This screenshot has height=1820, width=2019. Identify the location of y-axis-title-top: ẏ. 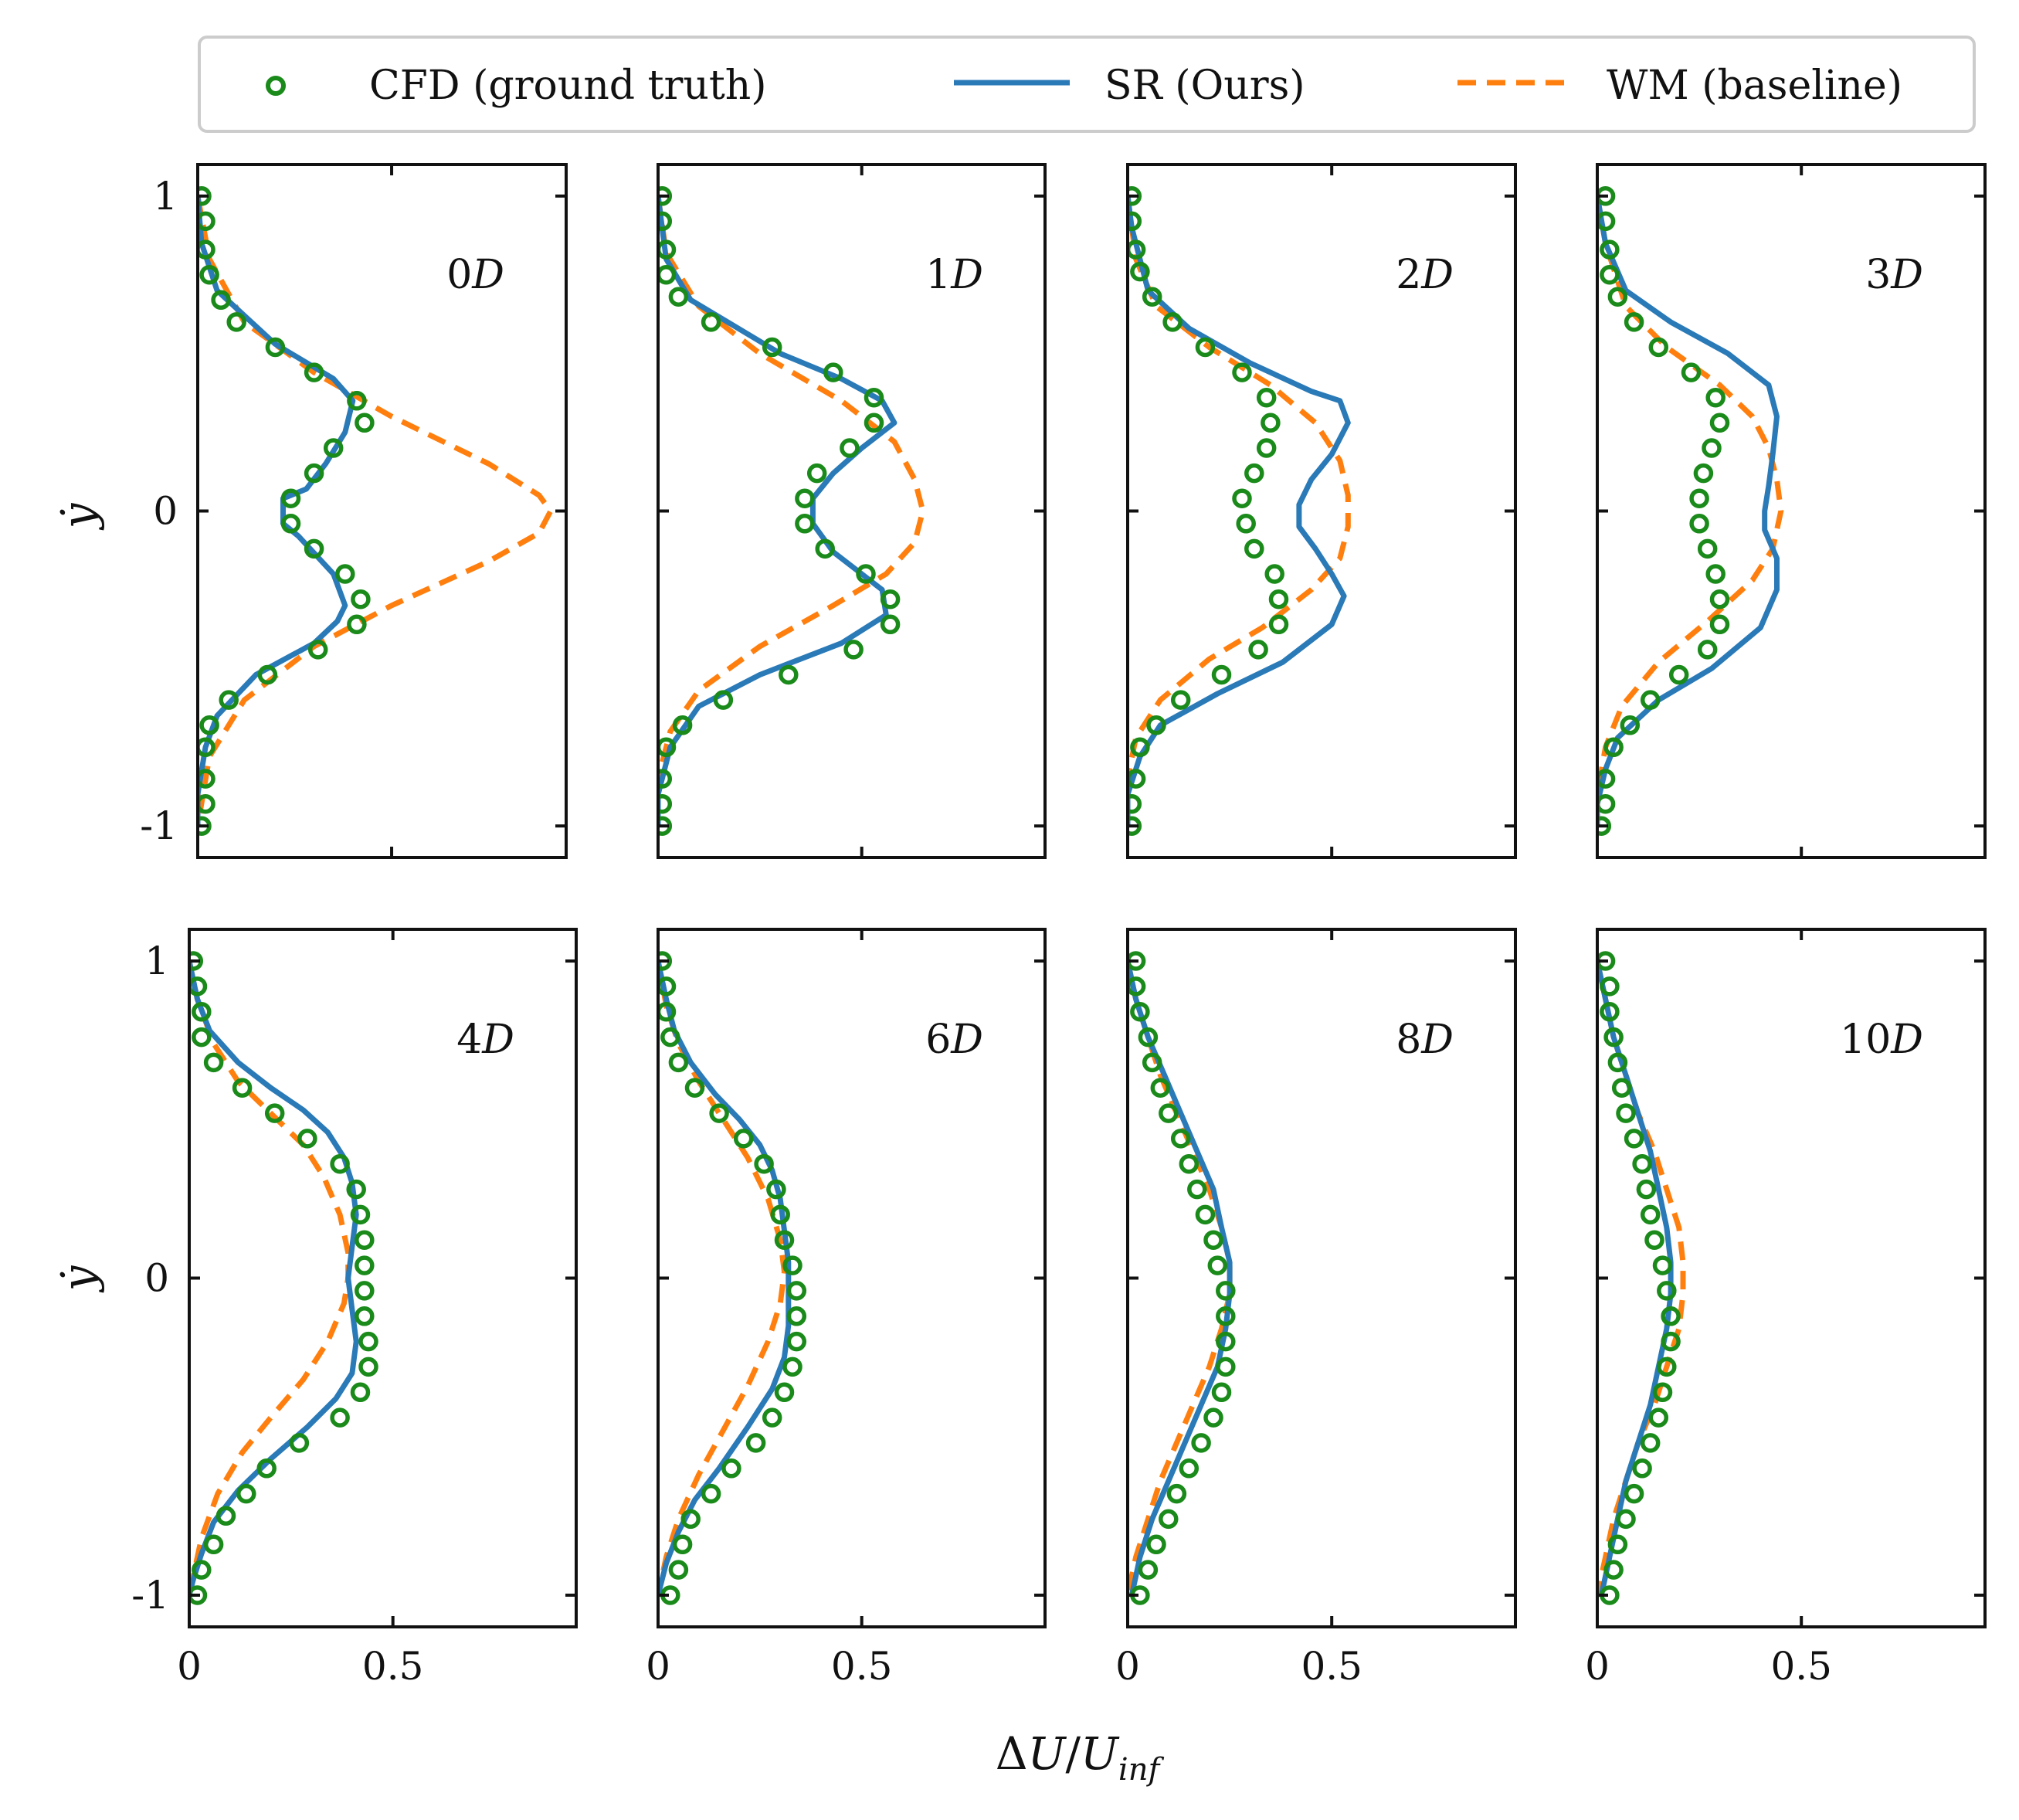
(79, 516).